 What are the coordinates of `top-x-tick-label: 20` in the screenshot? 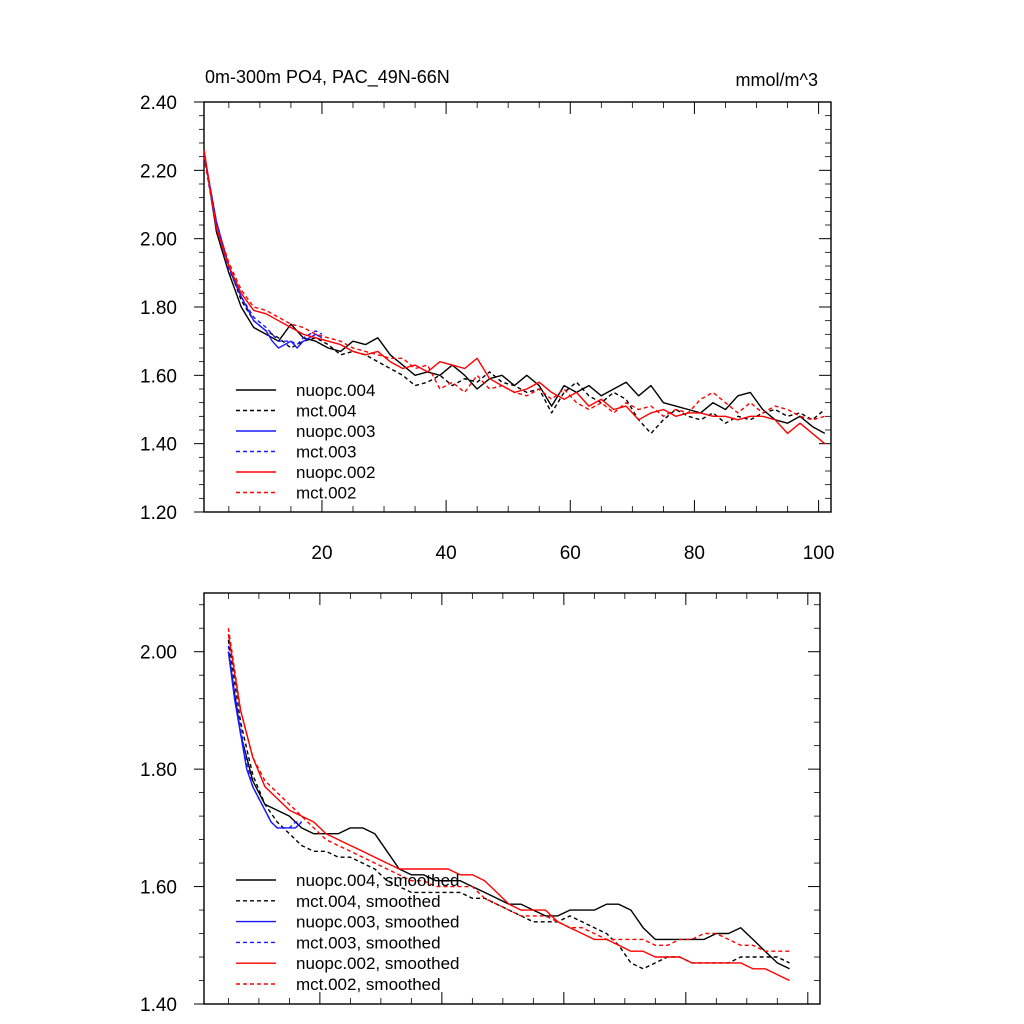 It's located at (321, 553).